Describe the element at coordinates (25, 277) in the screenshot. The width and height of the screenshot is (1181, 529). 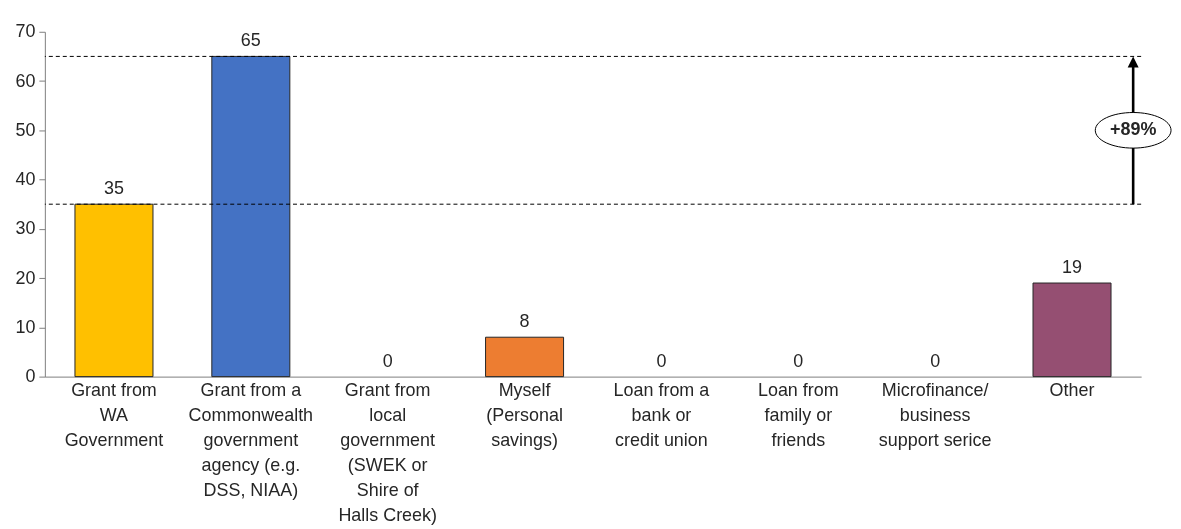
I see `y-tick-label: 20` at that location.